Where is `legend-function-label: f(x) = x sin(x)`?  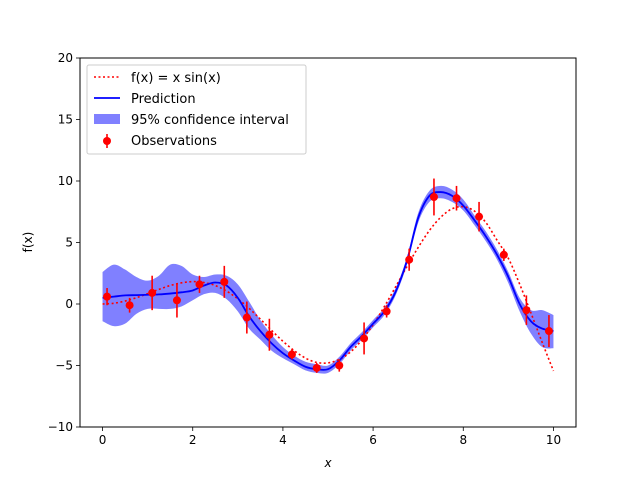
legend-function-label: f(x) = x sin(x) is located at coordinates (176, 78).